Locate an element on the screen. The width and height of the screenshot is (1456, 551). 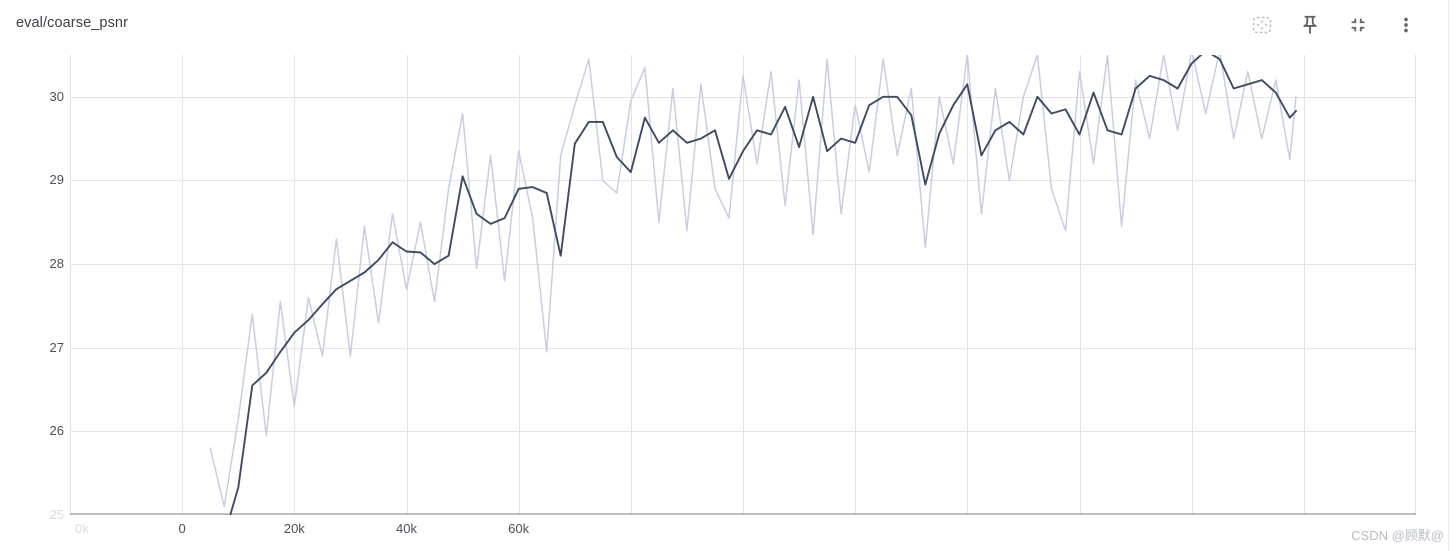
x-tick-label: 0k is located at coordinates (82, 528).